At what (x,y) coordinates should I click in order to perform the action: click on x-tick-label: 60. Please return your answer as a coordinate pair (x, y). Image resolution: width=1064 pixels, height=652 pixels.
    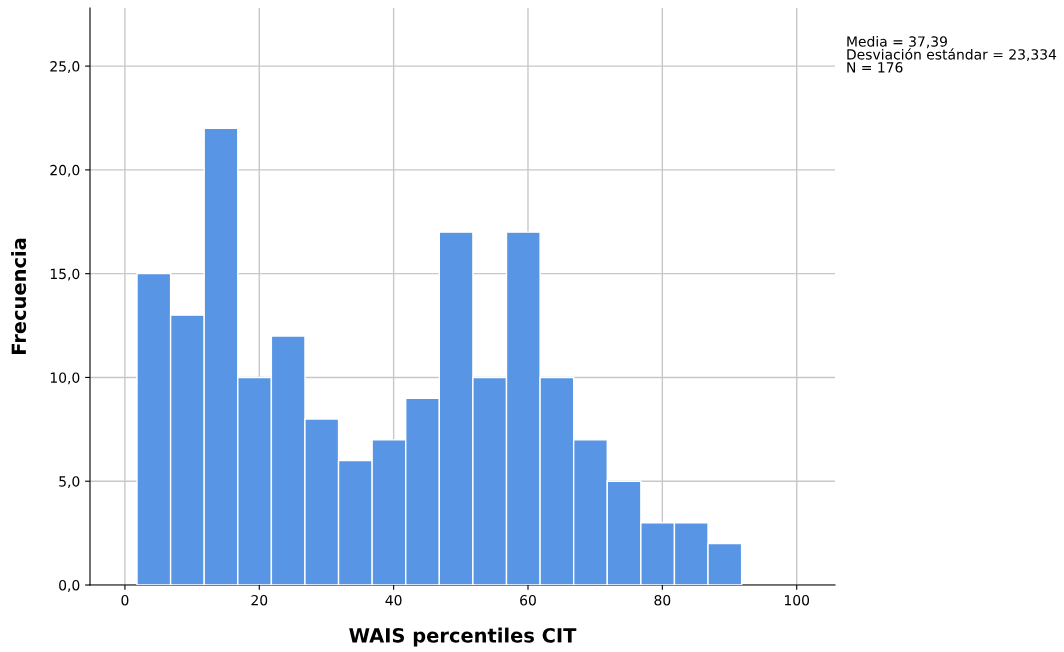
    Looking at the image, I should click on (528, 600).